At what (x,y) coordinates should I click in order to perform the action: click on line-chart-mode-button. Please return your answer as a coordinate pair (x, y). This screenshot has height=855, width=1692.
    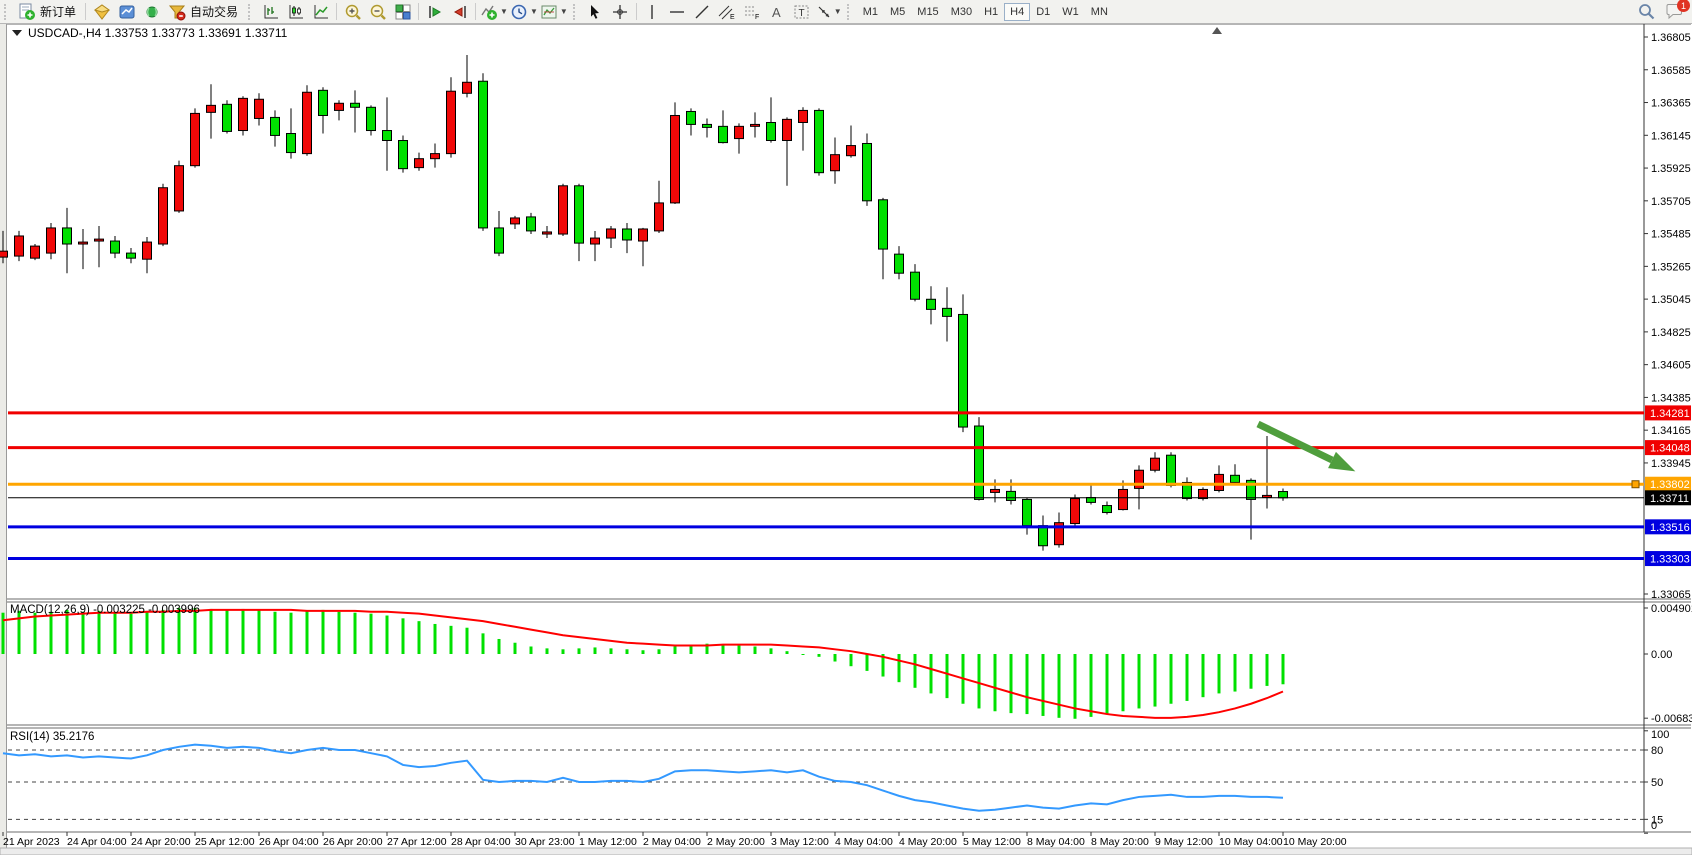
    Looking at the image, I should click on (320, 11).